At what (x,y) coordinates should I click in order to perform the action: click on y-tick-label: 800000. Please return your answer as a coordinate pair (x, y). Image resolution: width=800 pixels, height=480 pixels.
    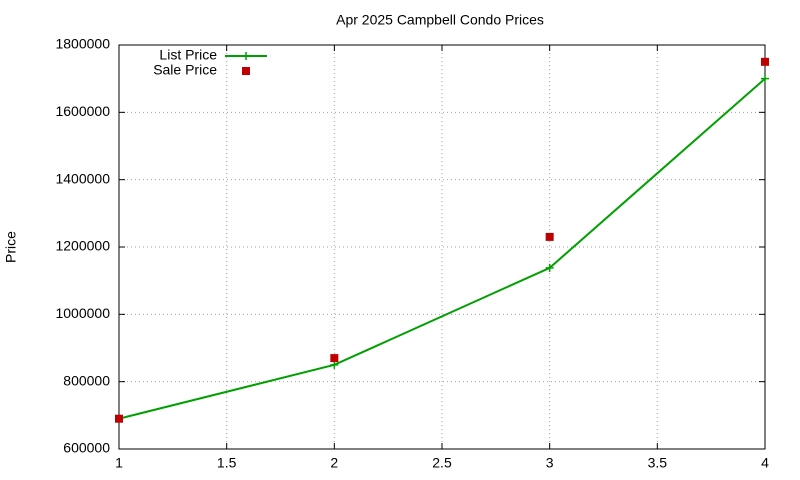
    Looking at the image, I should click on (86, 380).